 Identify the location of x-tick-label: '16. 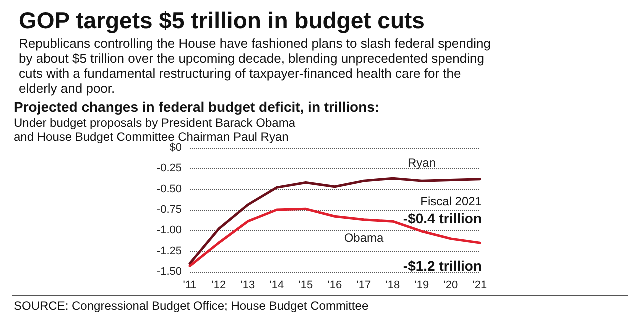
(335, 286).